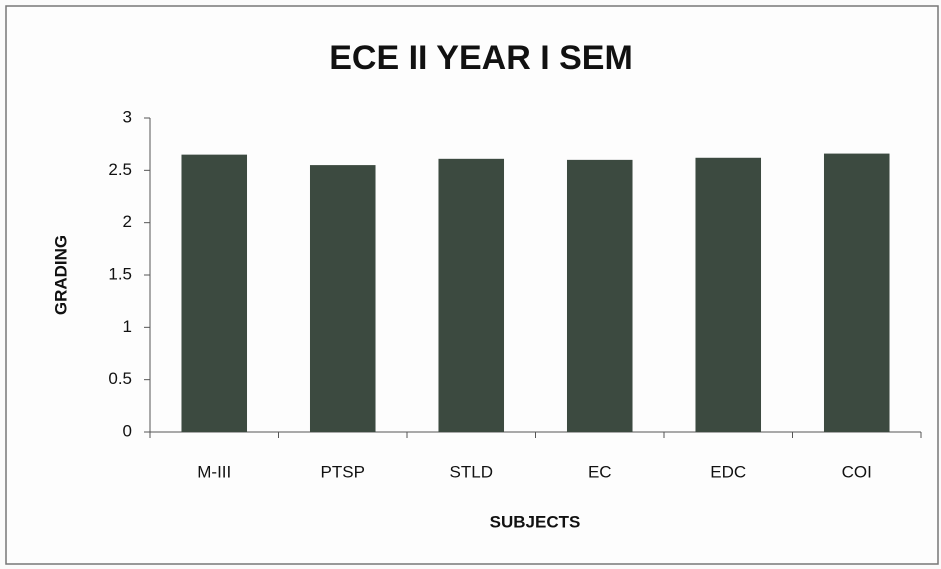 The height and width of the screenshot is (569, 941). Describe the element at coordinates (127, 430) in the screenshot. I see `y-tick-label: 0` at that location.